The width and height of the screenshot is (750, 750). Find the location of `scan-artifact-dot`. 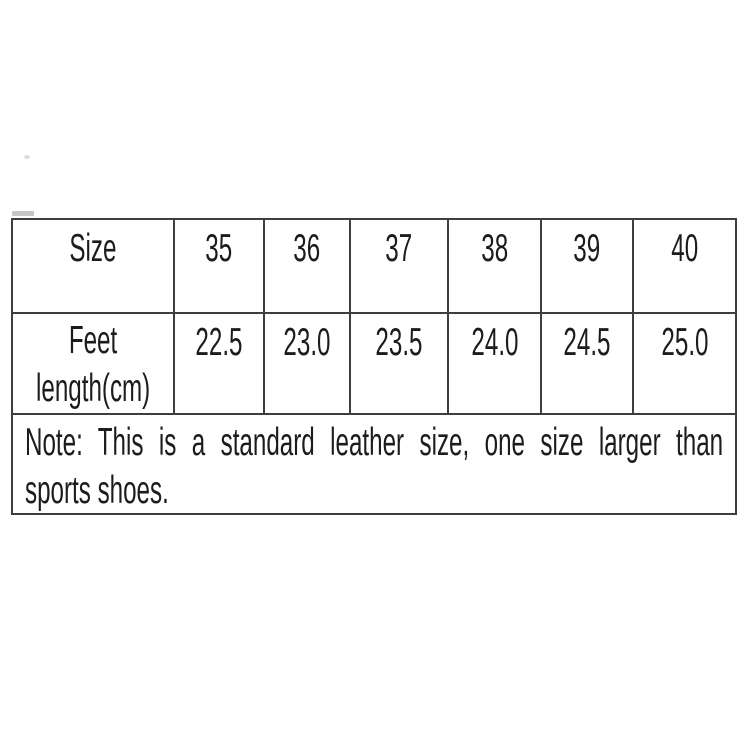

scan-artifact-dot is located at coordinates (27, 157).